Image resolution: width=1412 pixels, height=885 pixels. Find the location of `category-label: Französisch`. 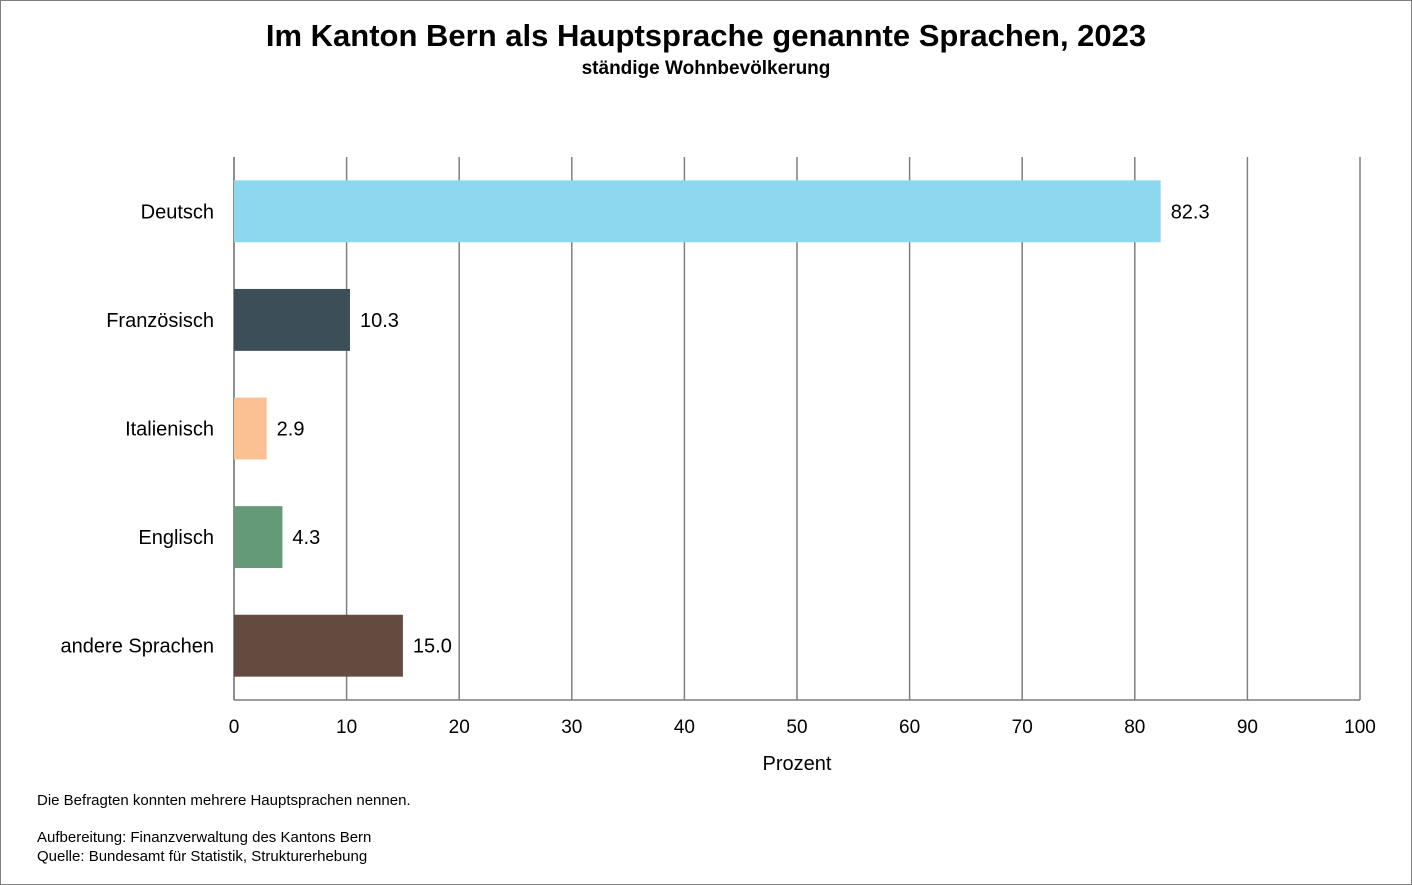

category-label: Französisch is located at coordinates (160, 321).